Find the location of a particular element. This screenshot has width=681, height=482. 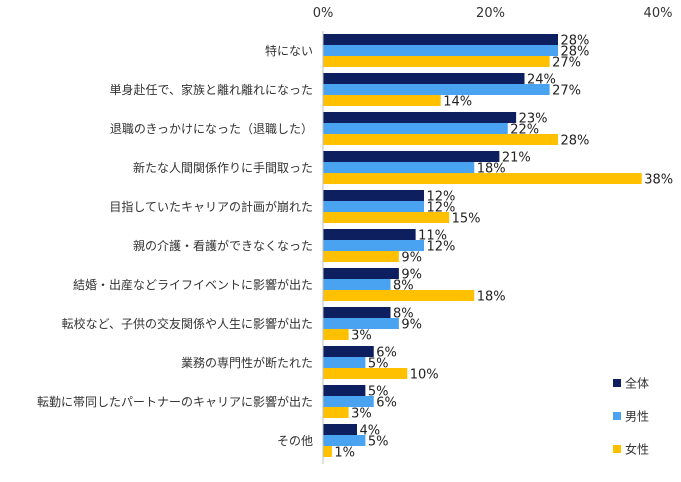

category-label: 結婚・出産などライフイベントに影響が出た is located at coordinates (193, 284).